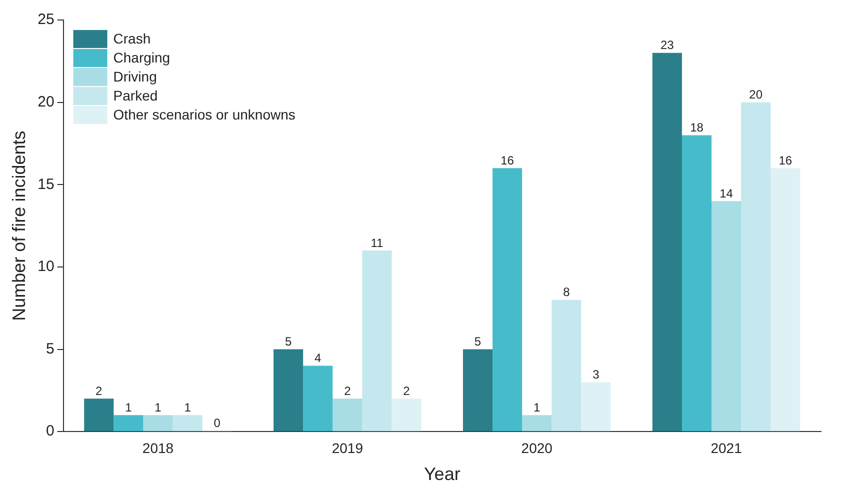  Describe the element at coordinates (46, 267) in the screenshot. I see `y-tick-label: 10` at that location.